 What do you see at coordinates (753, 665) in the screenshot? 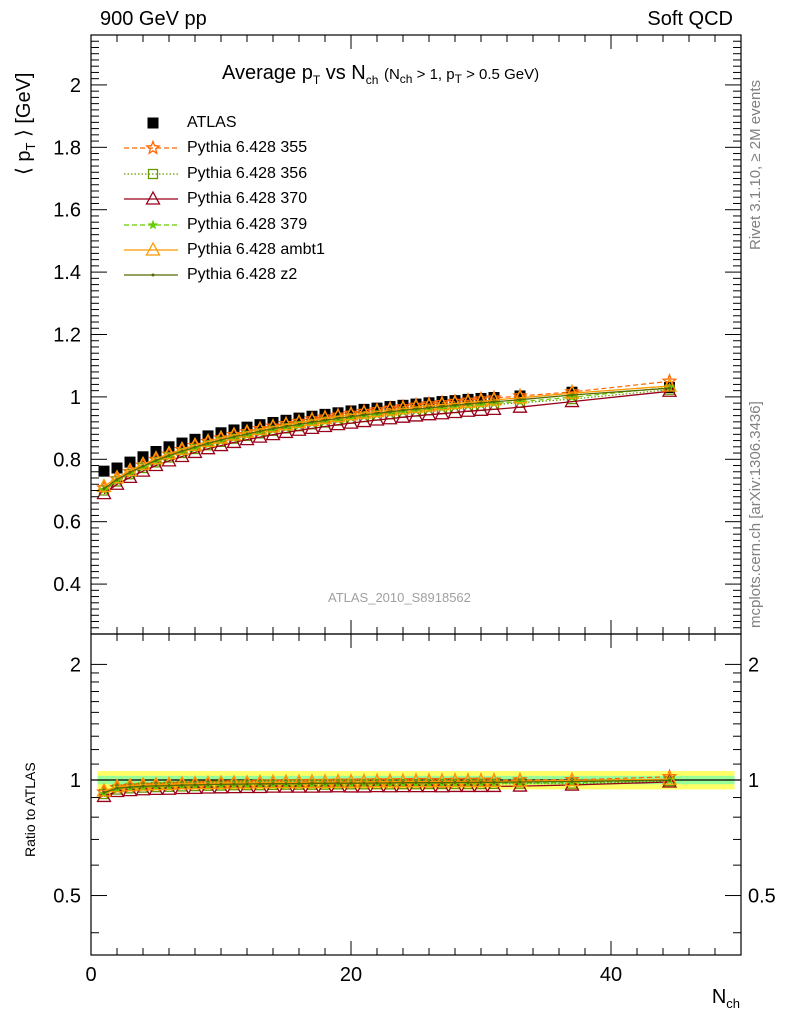
I see `ratio-y-tick-label-right-2: 2` at bounding box center [753, 665].